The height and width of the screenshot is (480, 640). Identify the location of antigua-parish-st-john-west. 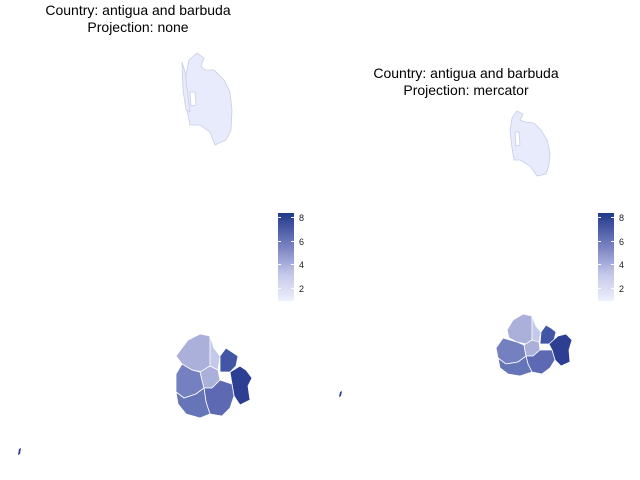
(520, 329).